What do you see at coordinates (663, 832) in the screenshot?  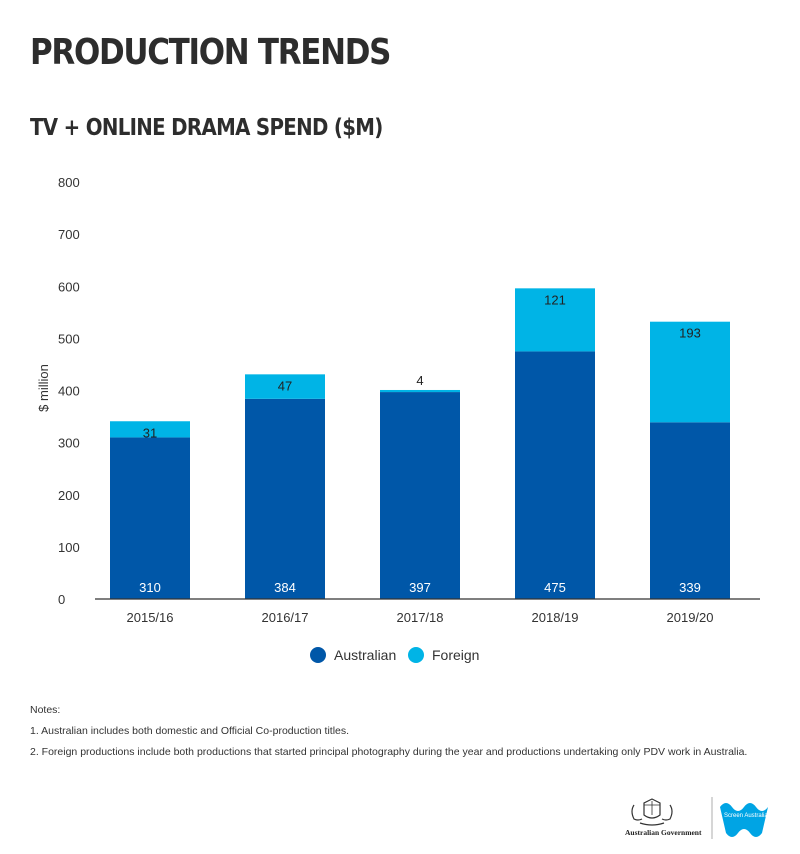 I see `government-label: Australian Government` at bounding box center [663, 832].